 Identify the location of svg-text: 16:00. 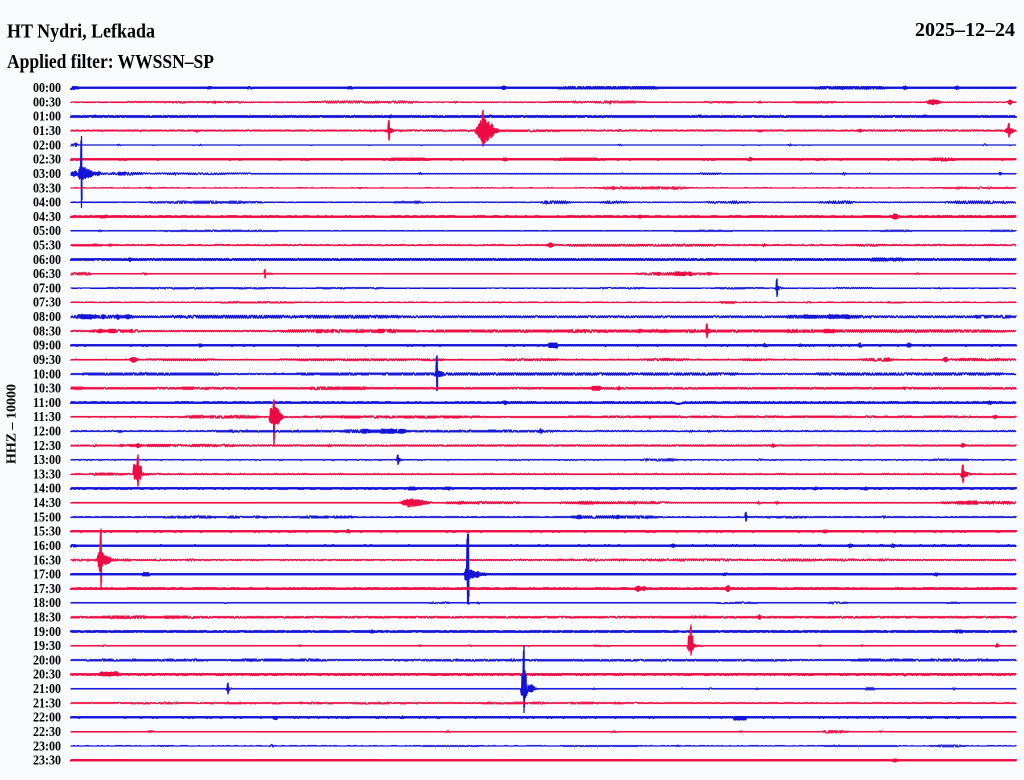
(47, 545).